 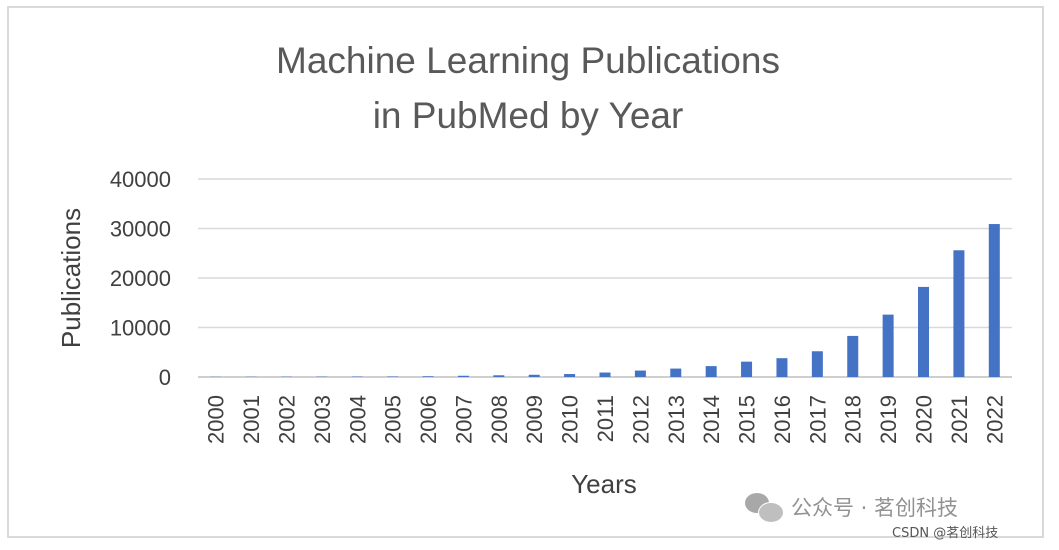 I want to click on x-tick-label: 2018, so click(x=853, y=419).